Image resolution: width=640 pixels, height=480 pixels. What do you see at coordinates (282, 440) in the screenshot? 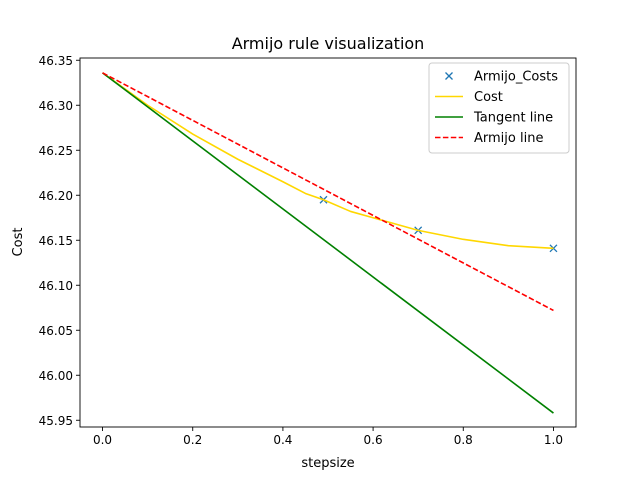
I see `x-tick-label: 0.4` at bounding box center [282, 440].